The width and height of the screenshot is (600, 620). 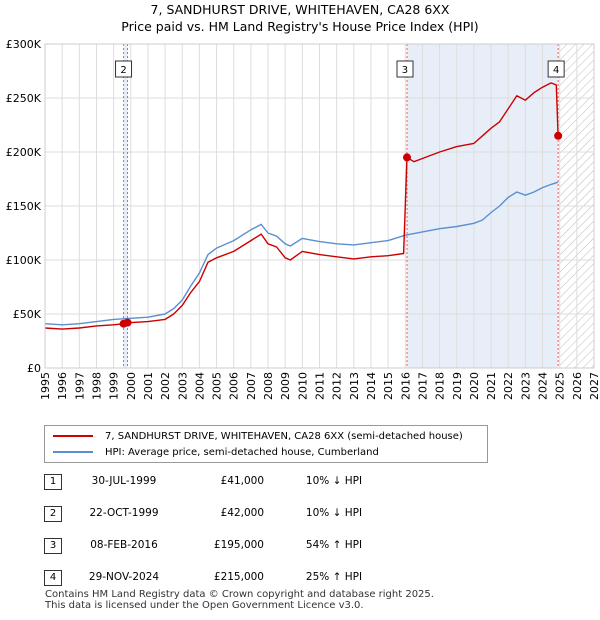 I want to click on x-tick-label: 2000, so click(x=131, y=386).